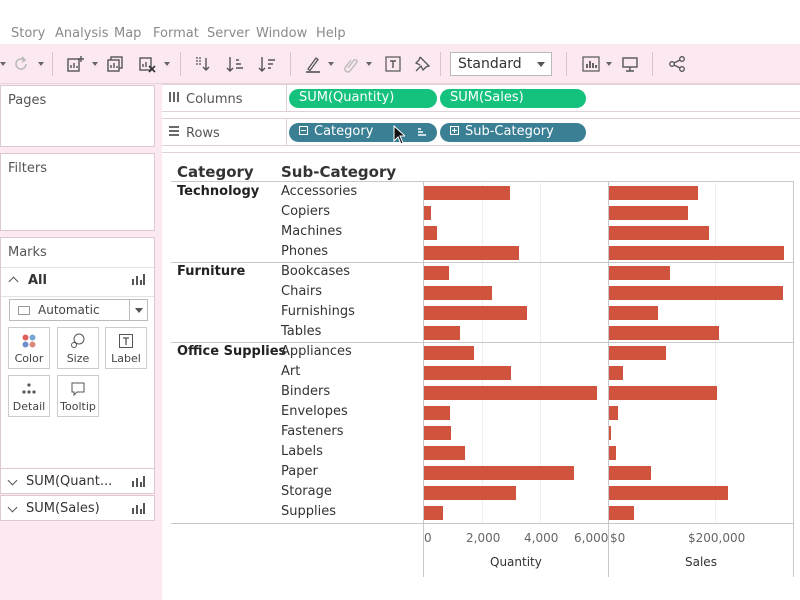  Describe the element at coordinates (228, 33) in the screenshot. I see `menu-server: Server` at that location.